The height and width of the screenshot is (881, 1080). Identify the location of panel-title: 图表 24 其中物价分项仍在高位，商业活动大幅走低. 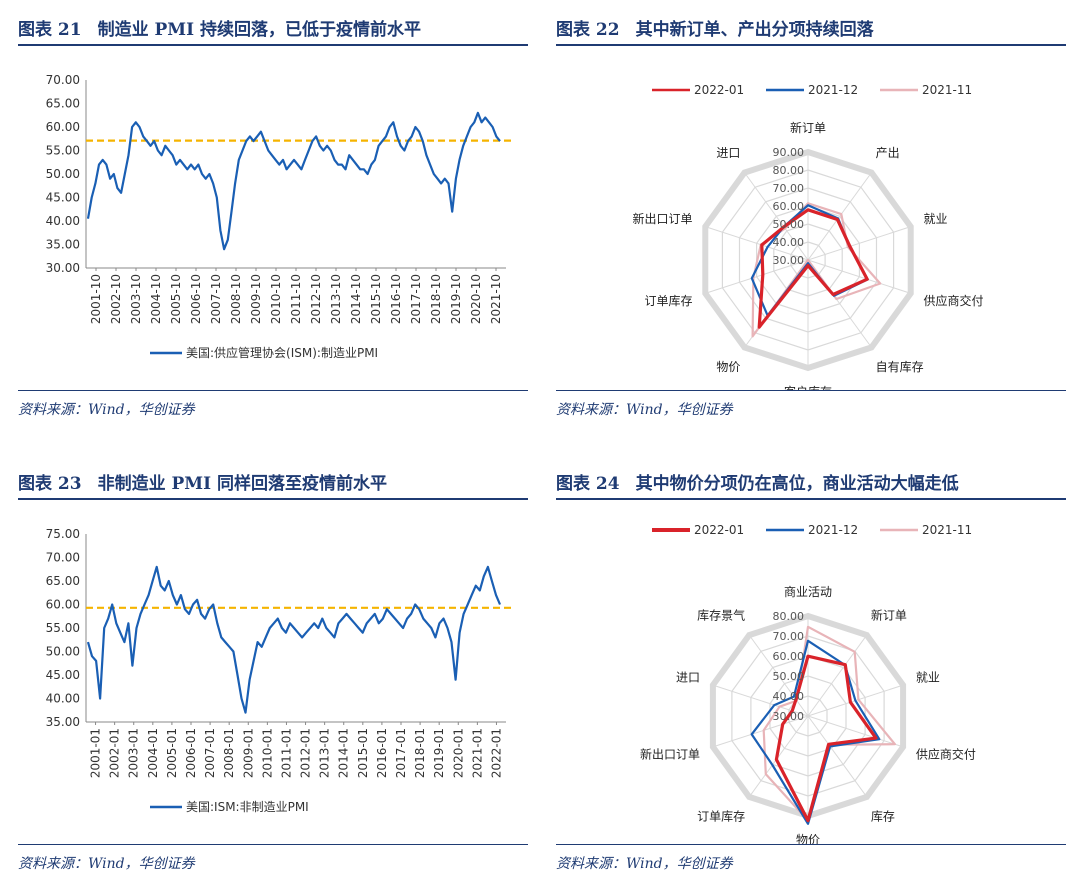
(811, 482).